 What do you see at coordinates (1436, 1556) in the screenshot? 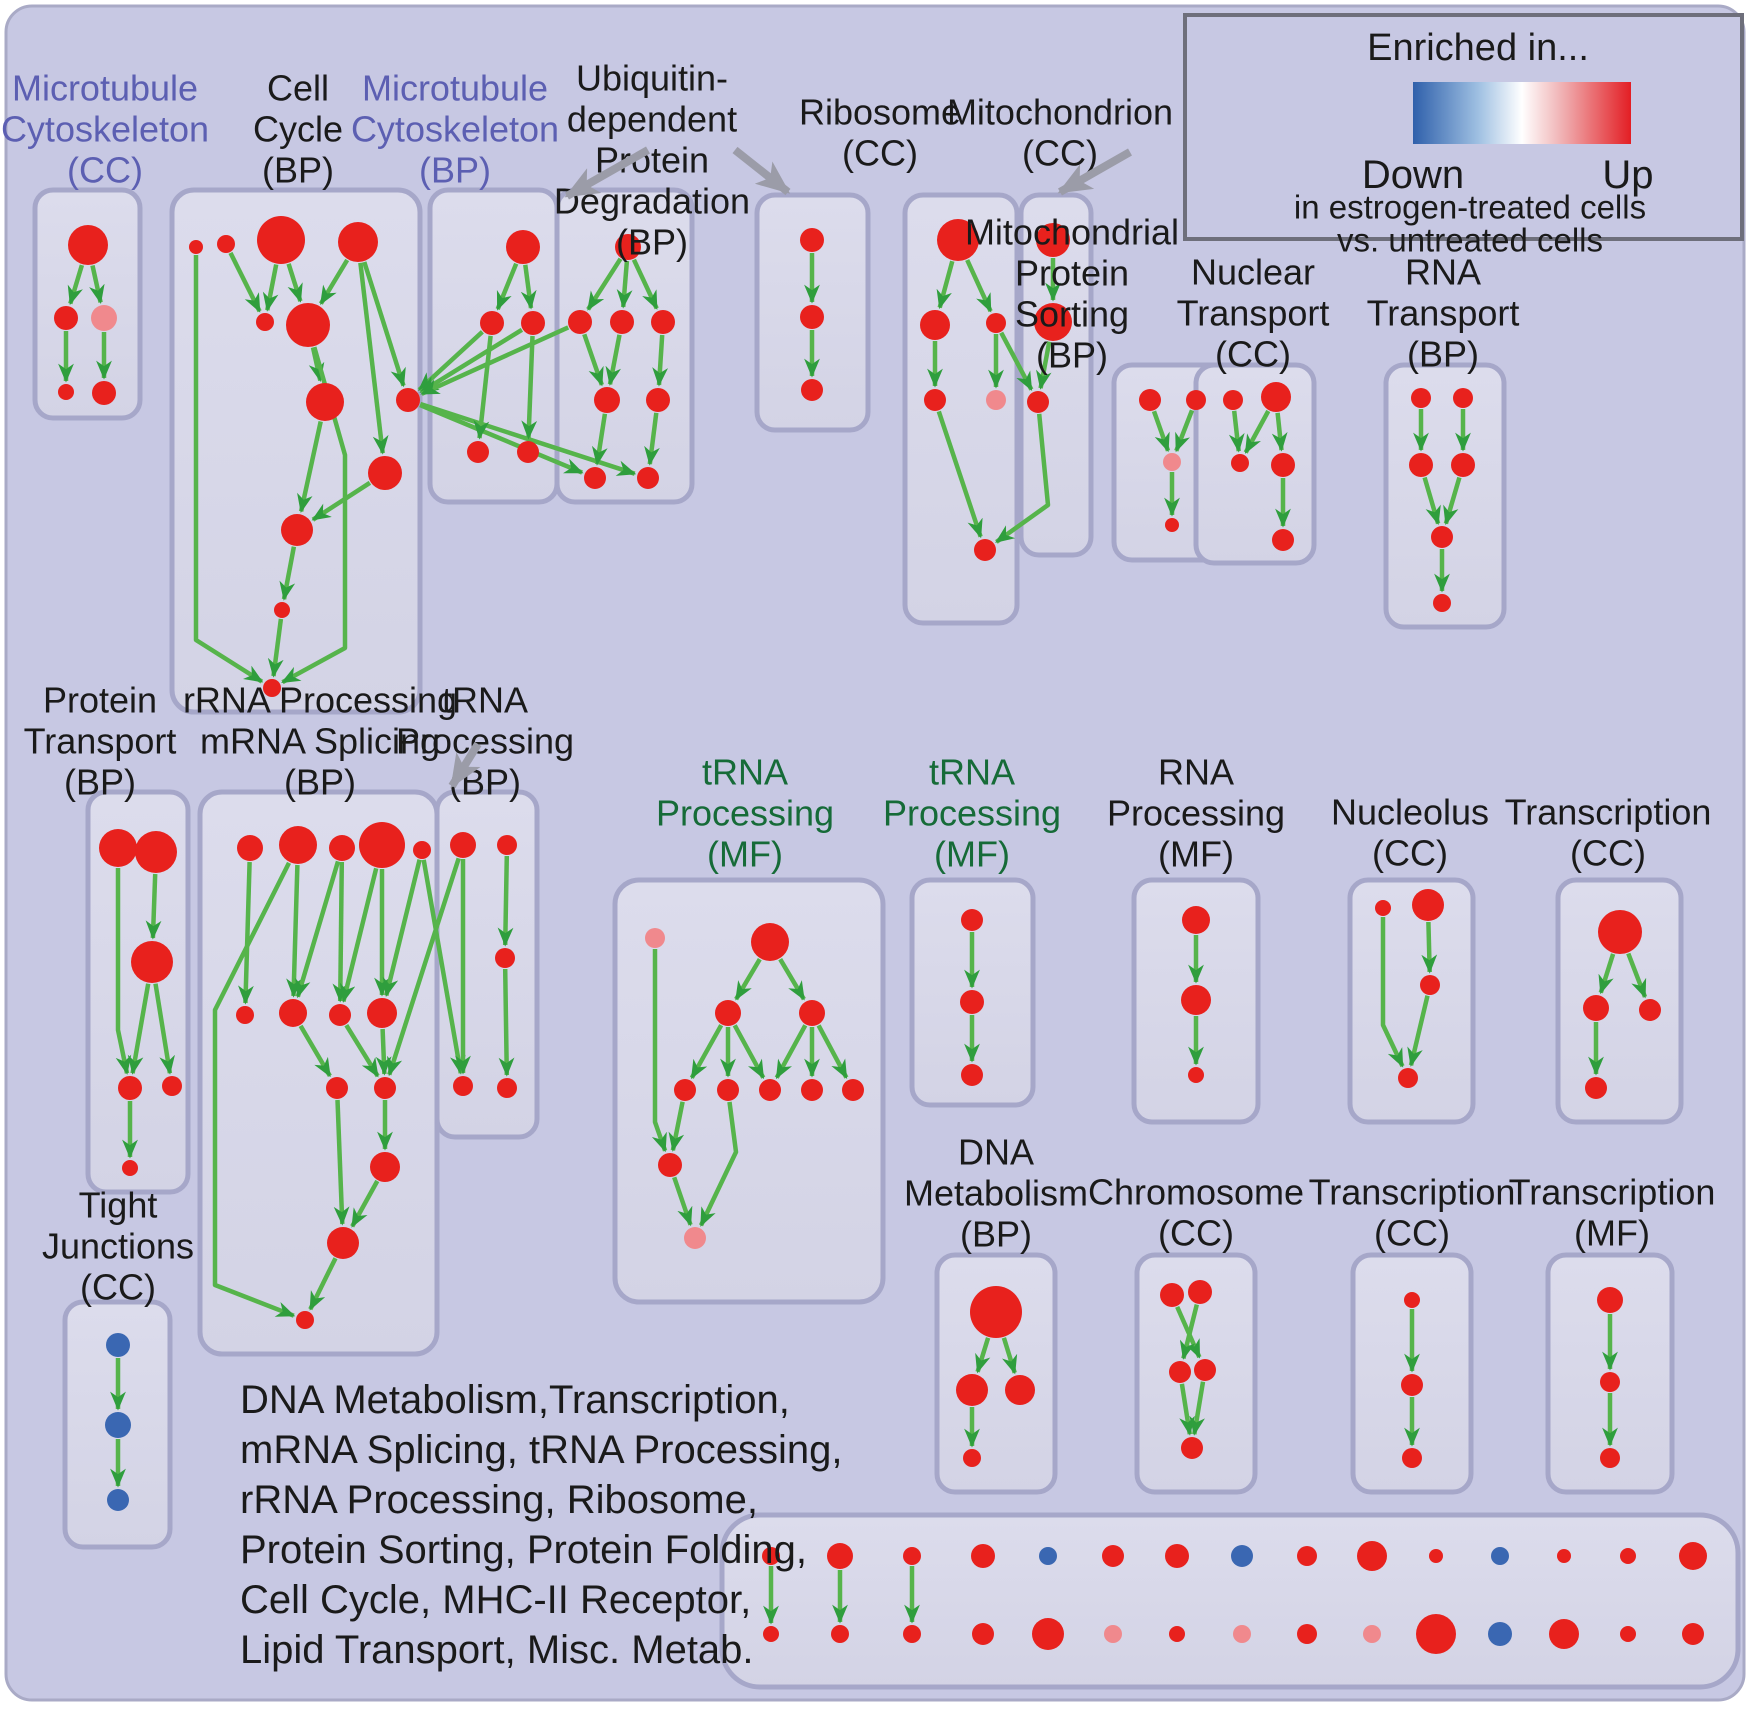
I see `go-term-node-lt11` at bounding box center [1436, 1556].